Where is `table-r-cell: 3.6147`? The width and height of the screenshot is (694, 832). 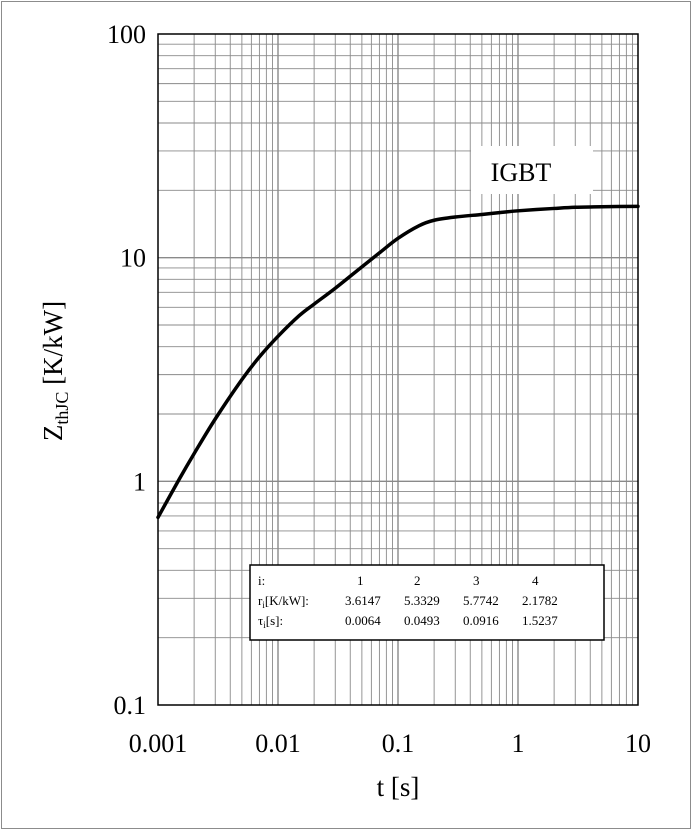 table-r-cell: 3.6147 is located at coordinates (363, 600).